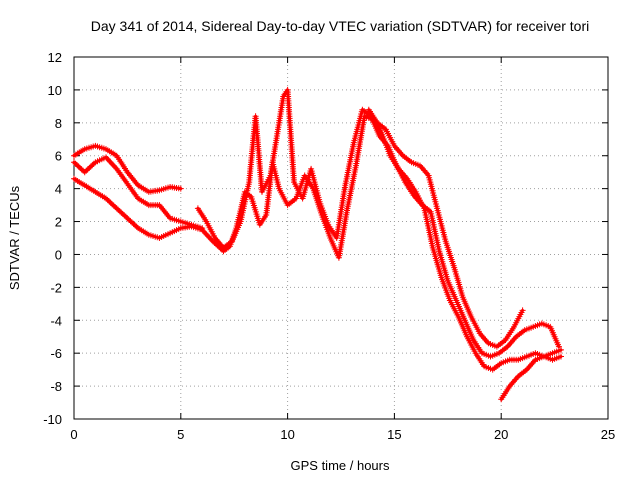  What do you see at coordinates (55, 57) in the screenshot?
I see `y-tick-label: 12` at bounding box center [55, 57].